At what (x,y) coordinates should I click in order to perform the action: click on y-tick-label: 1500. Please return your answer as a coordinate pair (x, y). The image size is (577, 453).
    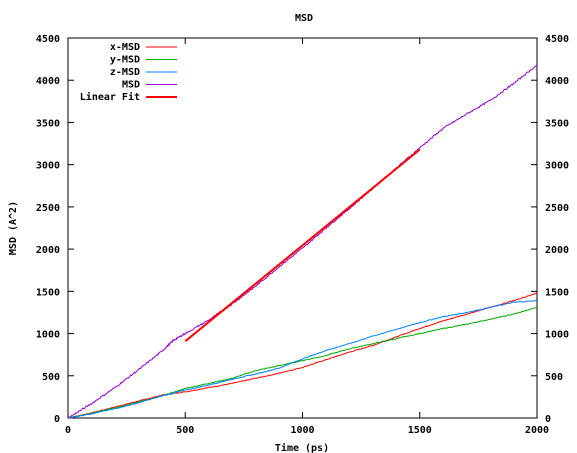
    Looking at the image, I should click on (48, 292).